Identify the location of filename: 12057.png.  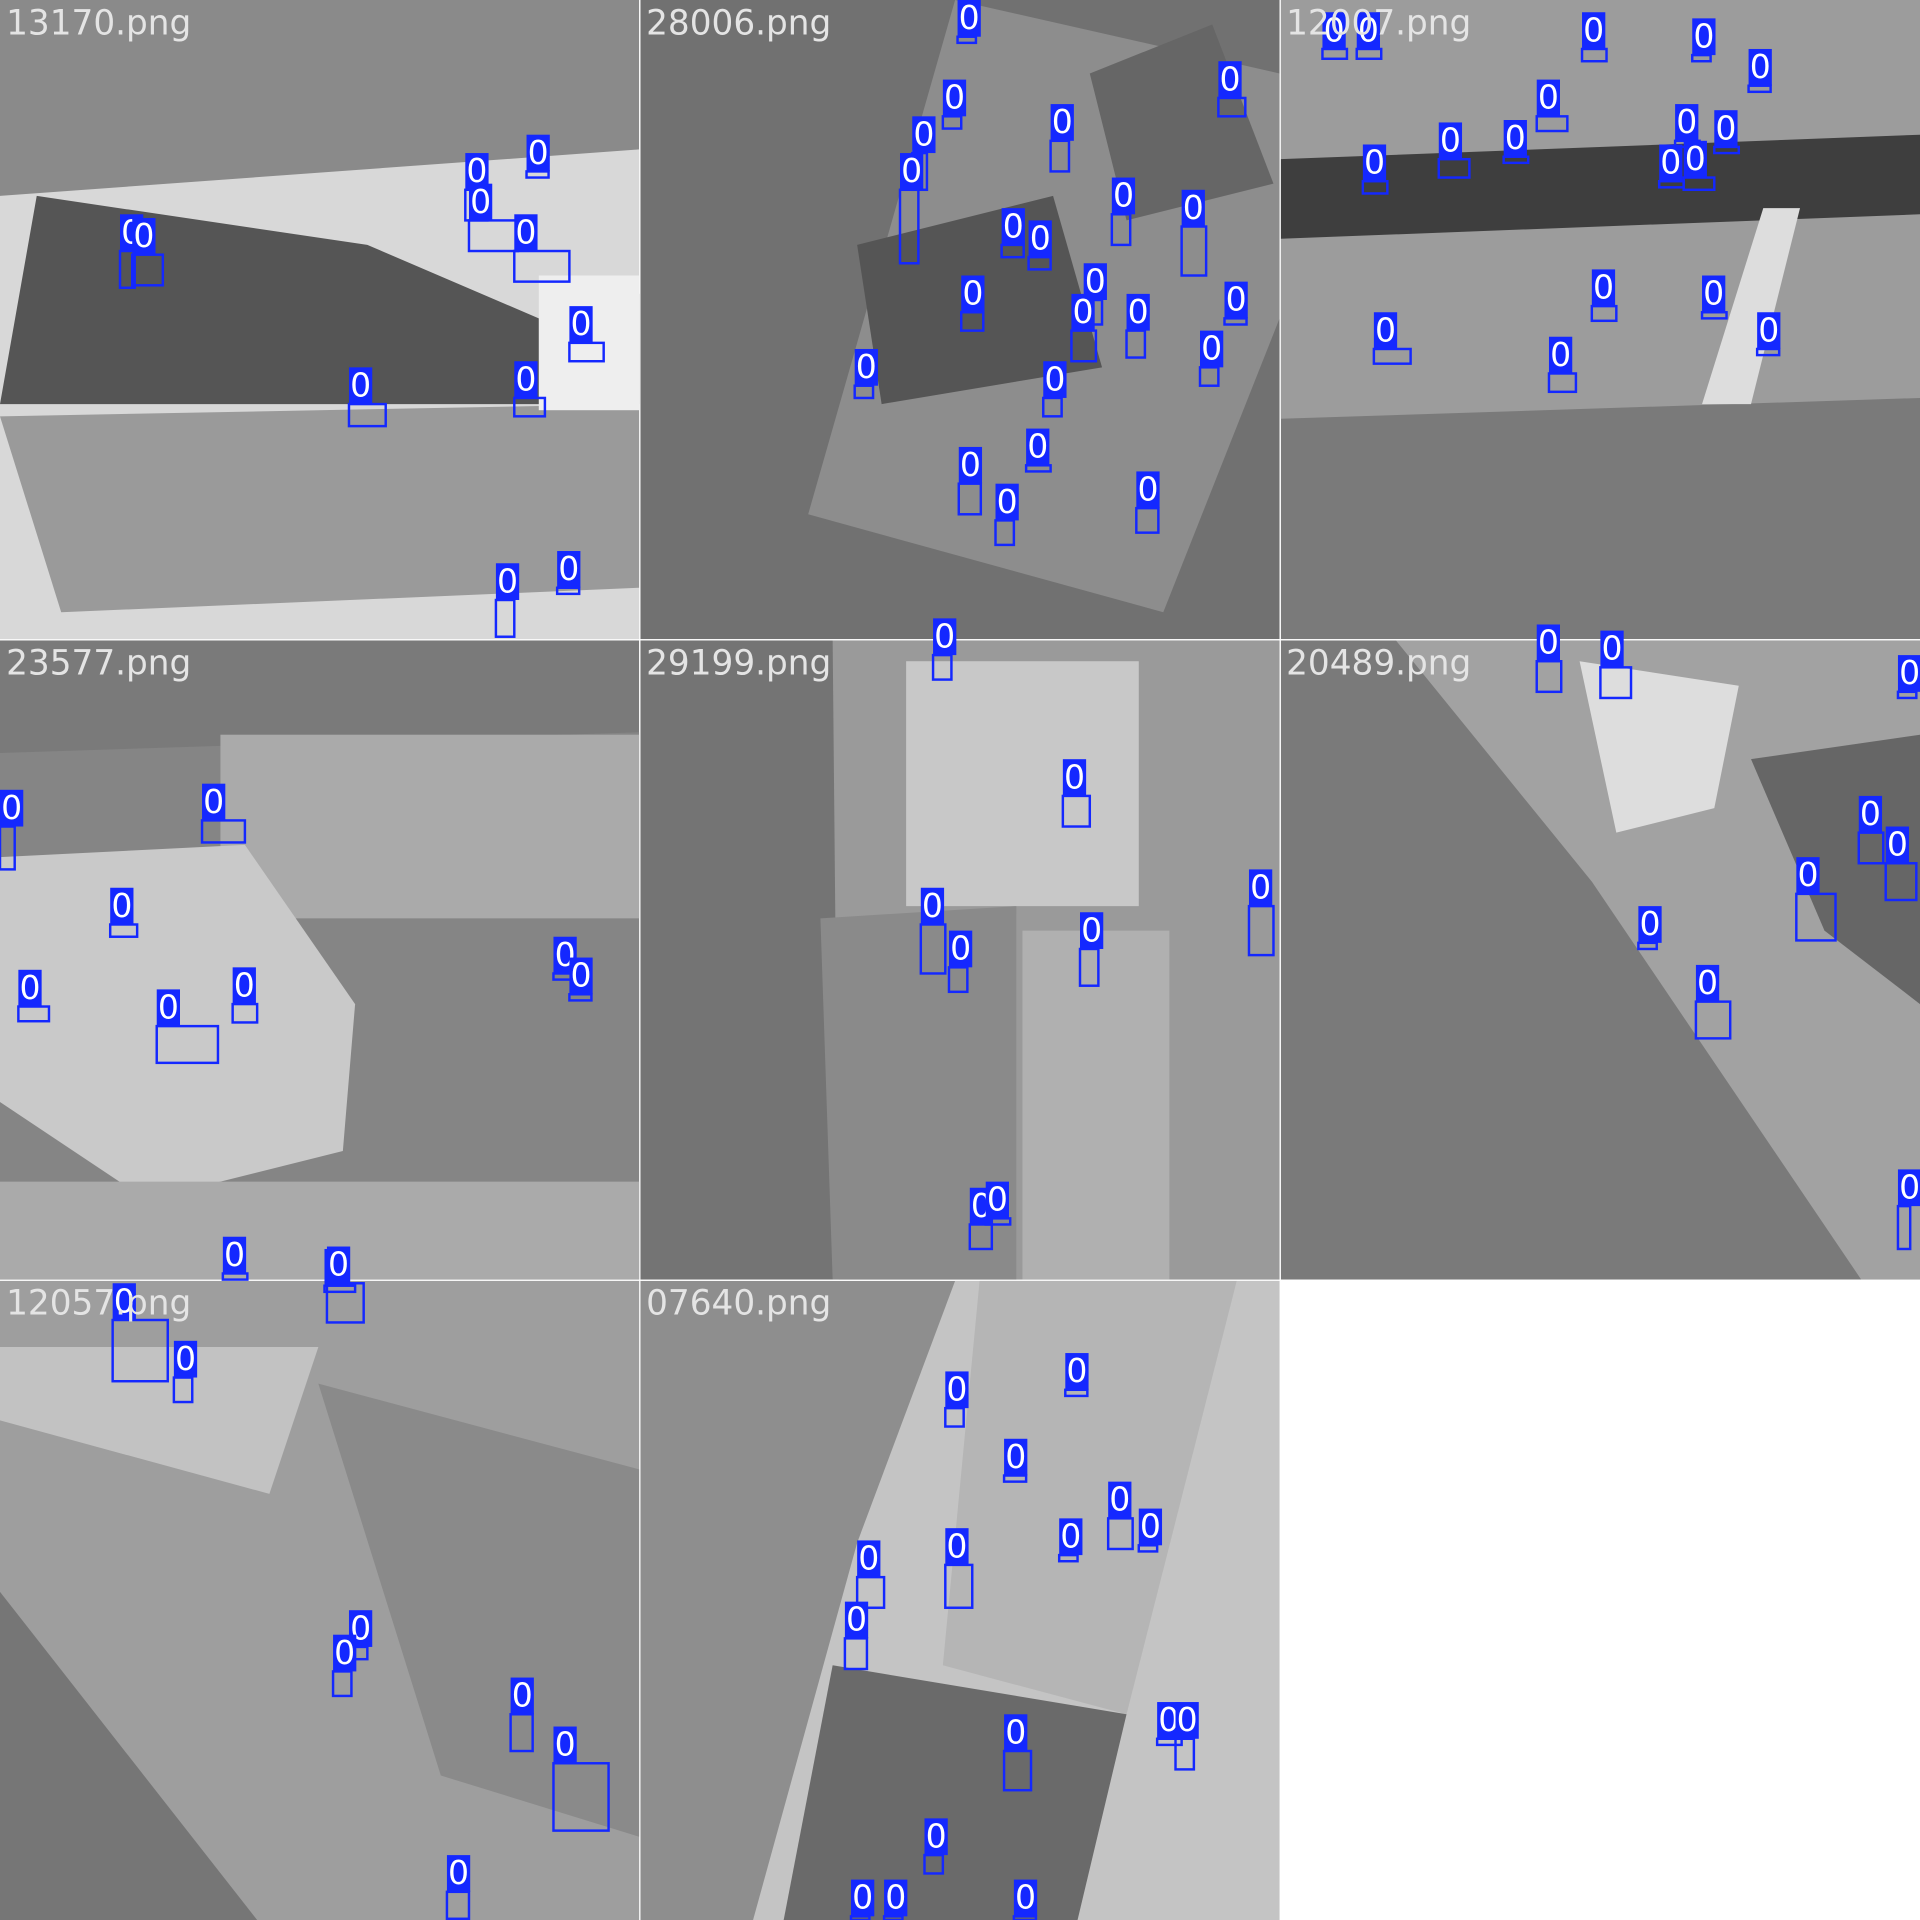
(98, 1304).